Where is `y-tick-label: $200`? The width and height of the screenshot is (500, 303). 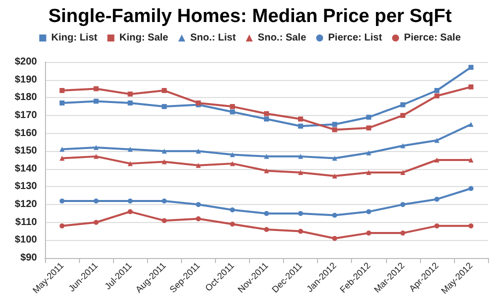 y-tick-label: $200 is located at coordinates (26, 62).